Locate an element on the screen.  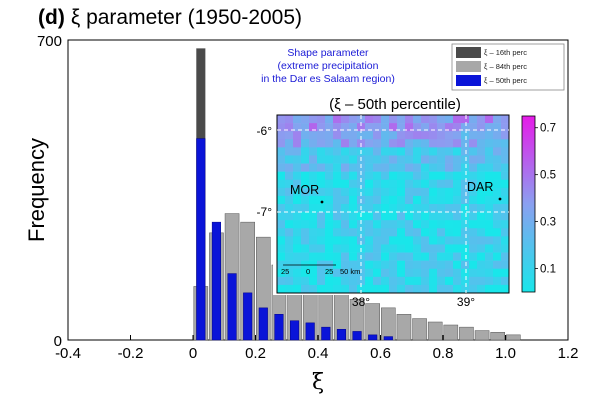
x-axis-ticks: -0.4 -0.2 0 0.2 0.4 0.6 0.8 1.0 1.2 is located at coordinates (316, 348).